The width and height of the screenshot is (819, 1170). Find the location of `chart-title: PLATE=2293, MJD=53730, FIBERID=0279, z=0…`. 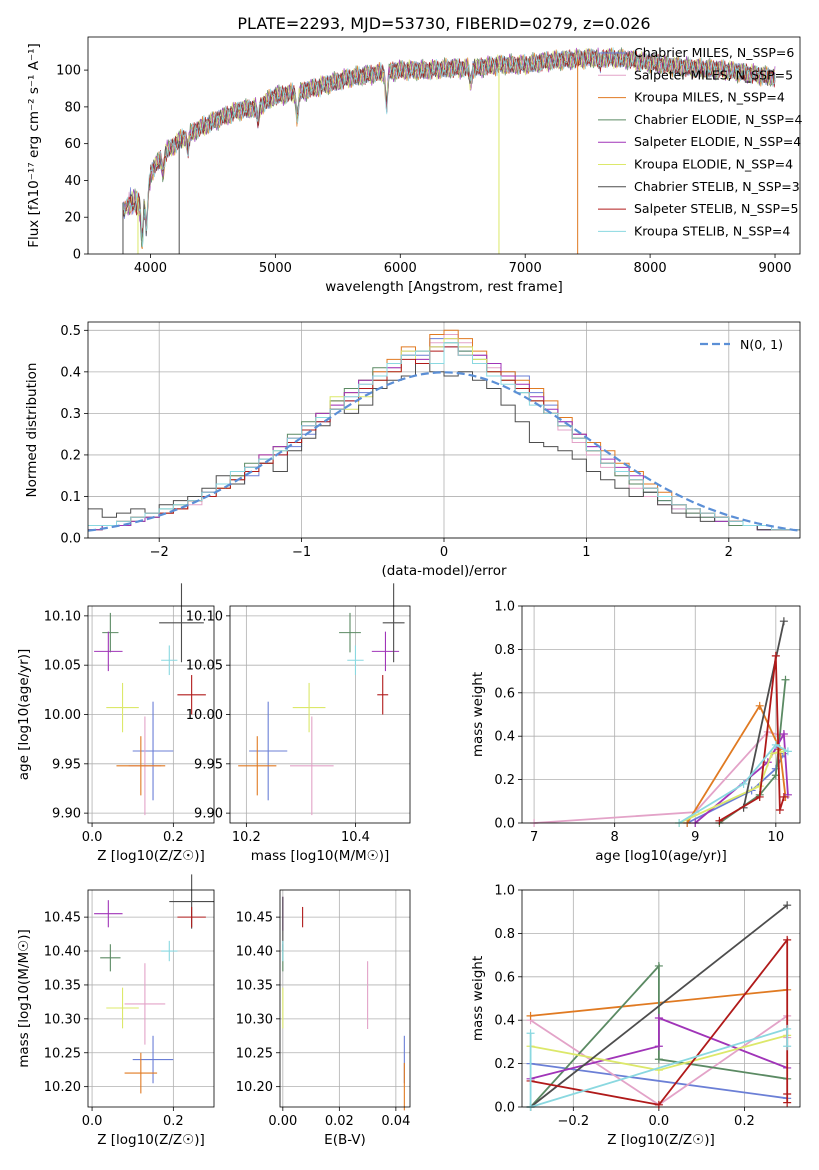

chart-title: PLATE=2293, MJD=53730, FIBERID=0279, z=0… is located at coordinates (443, 23).